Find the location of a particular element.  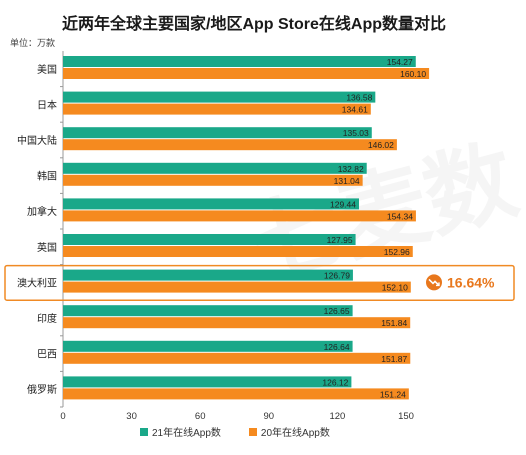

category-label: 韩国 is located at coordinates (47, 176).